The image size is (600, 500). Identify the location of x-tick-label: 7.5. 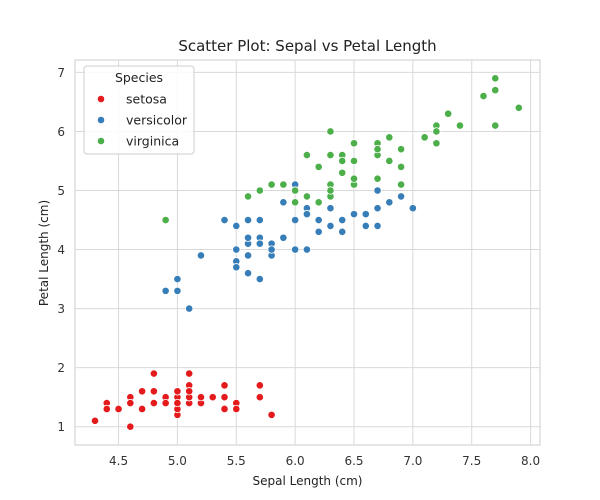
(471, 461).